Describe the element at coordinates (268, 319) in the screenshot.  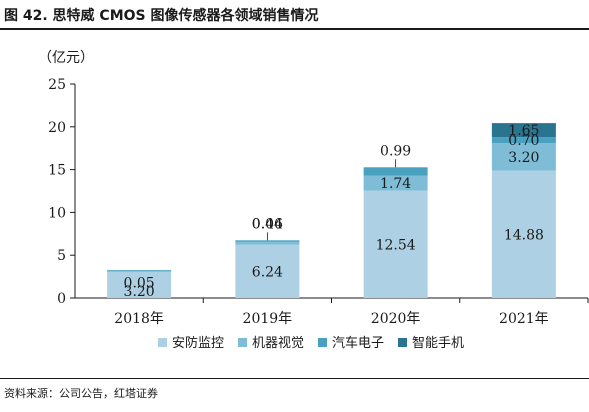
I see `x-tick-label: 2019年` at that location.